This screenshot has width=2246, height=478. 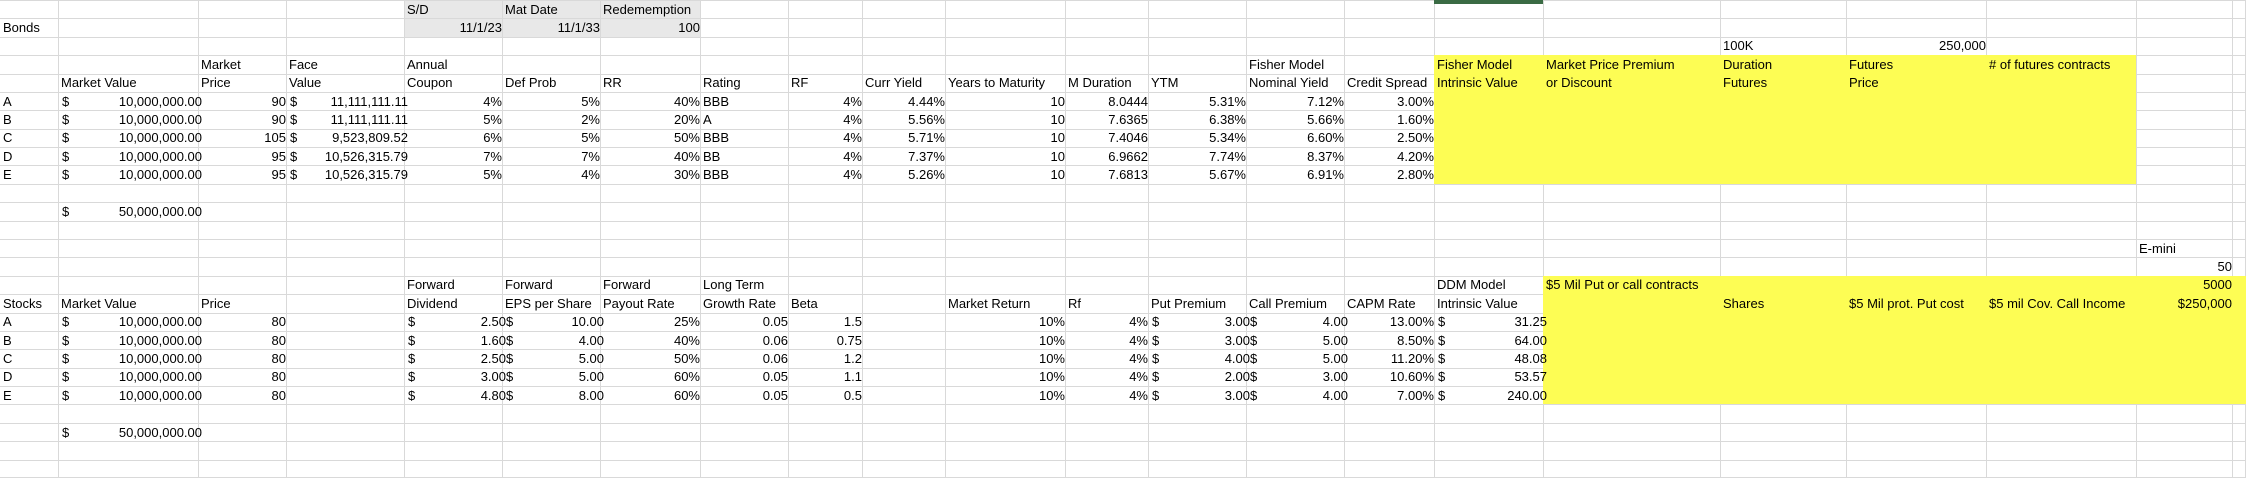 I want to click on stock-row-E-market-value: $10,000,000.00, so click(x=132, y=395).